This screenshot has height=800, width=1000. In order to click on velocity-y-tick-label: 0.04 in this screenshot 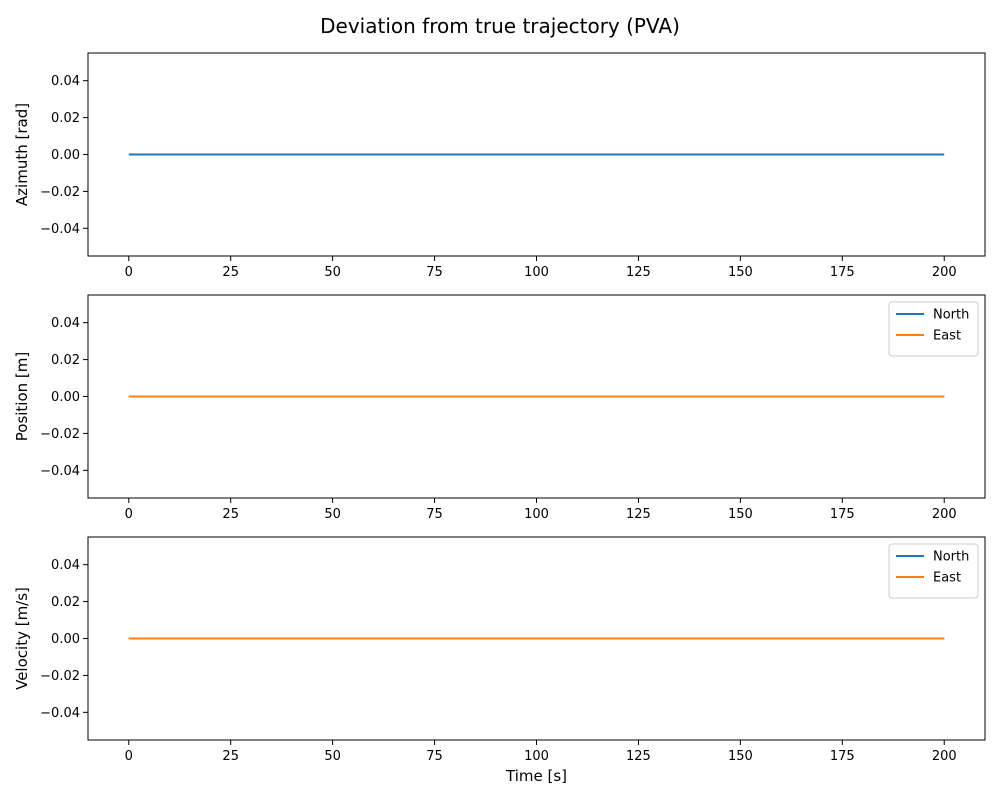, I will do `click(65, 565)`.